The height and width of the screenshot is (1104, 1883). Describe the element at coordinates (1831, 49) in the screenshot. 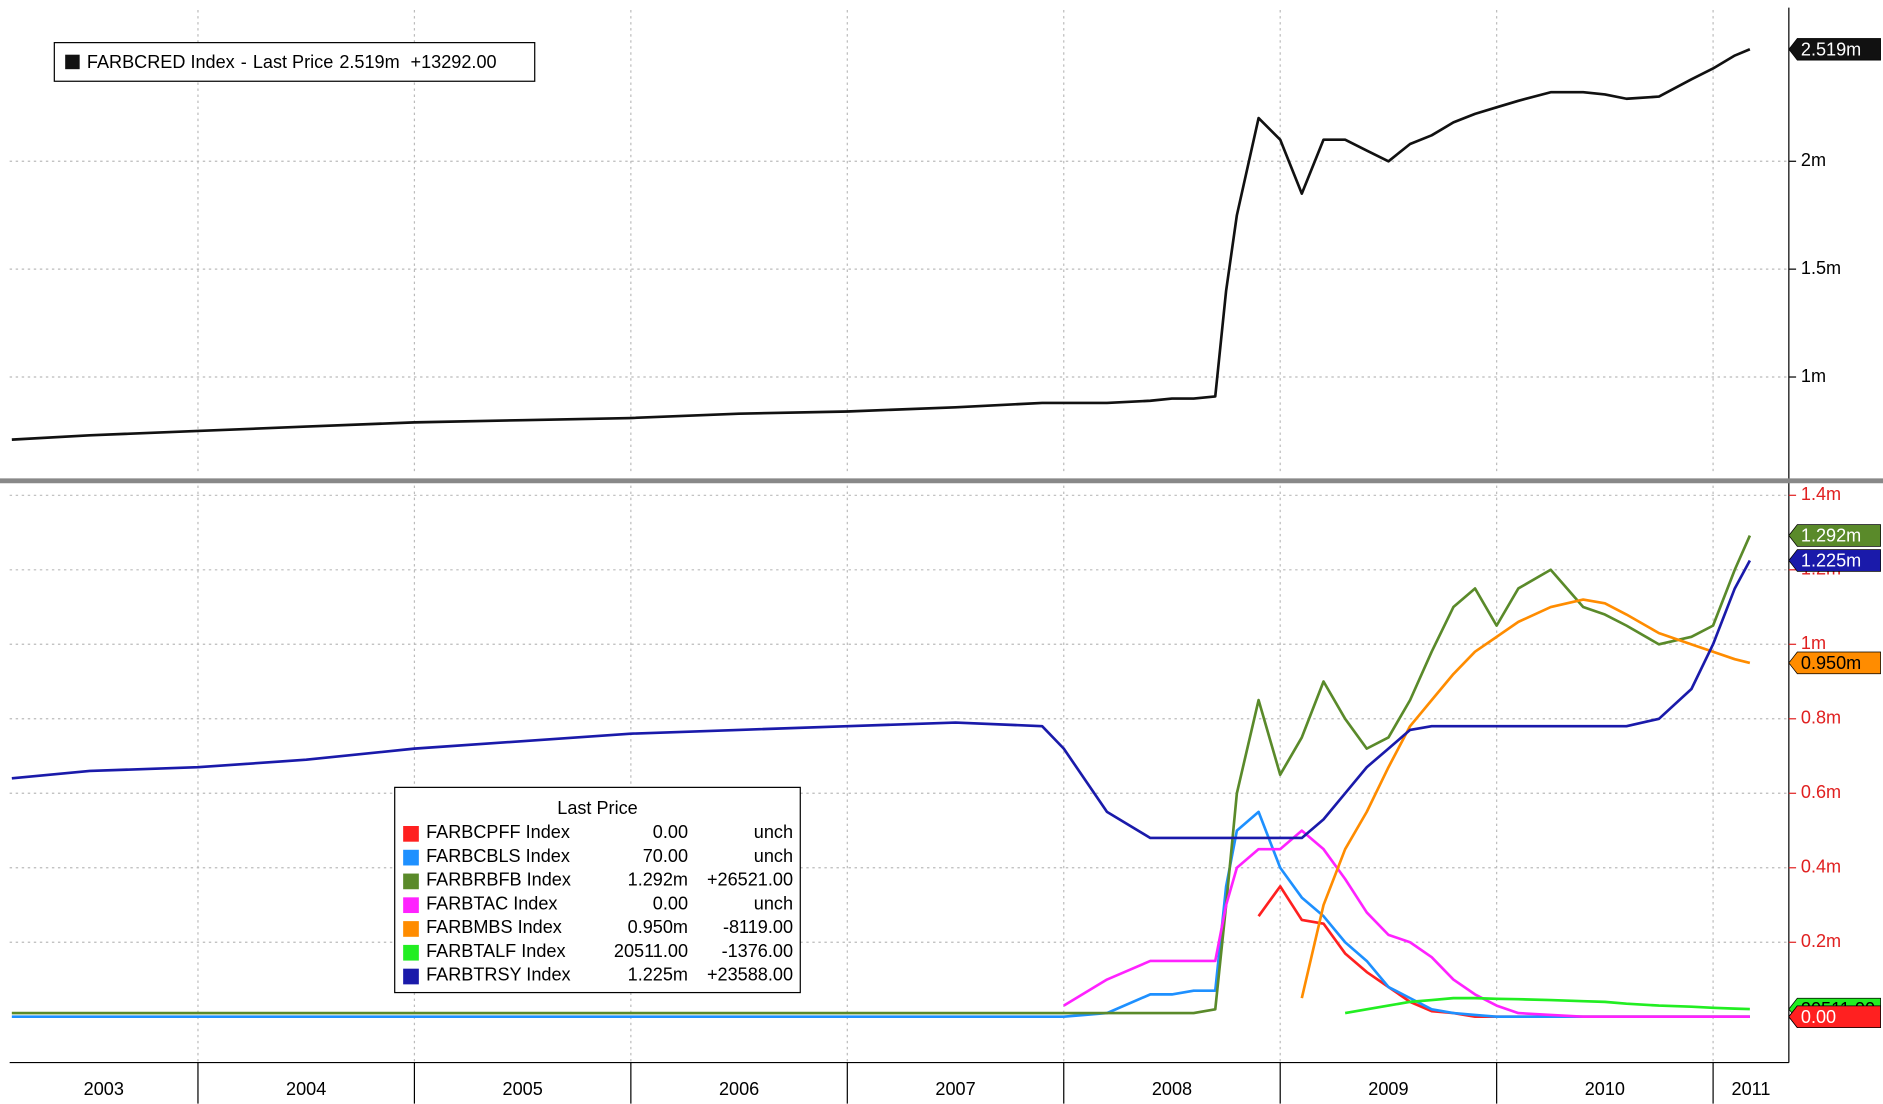

I see `last-price-tag-label: 2.519m` at that location.